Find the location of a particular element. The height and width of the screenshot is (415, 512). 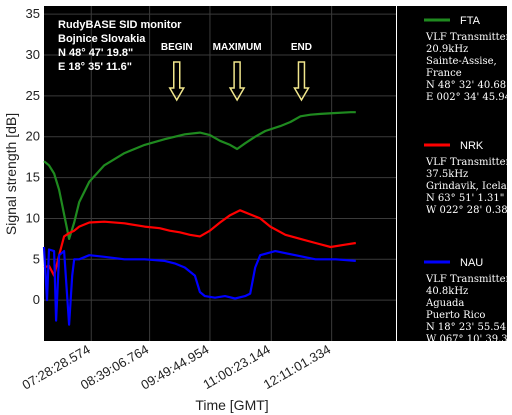

x-tick-label: 12:11:01.334 is located at coordinates (297, 367).